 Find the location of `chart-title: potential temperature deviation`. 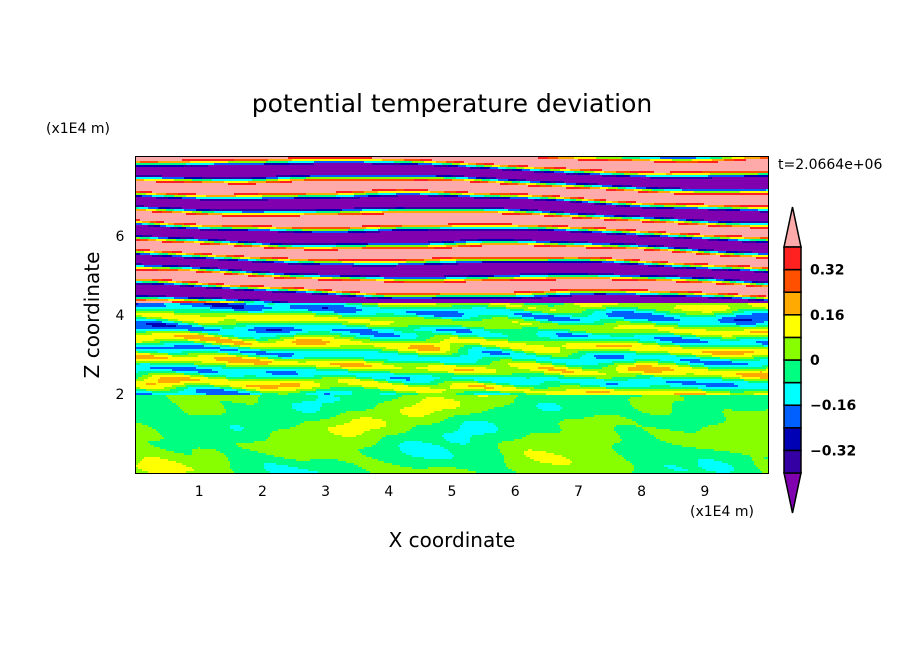

chart-title: potential temperature deviation is located at coordinates (452, 103).